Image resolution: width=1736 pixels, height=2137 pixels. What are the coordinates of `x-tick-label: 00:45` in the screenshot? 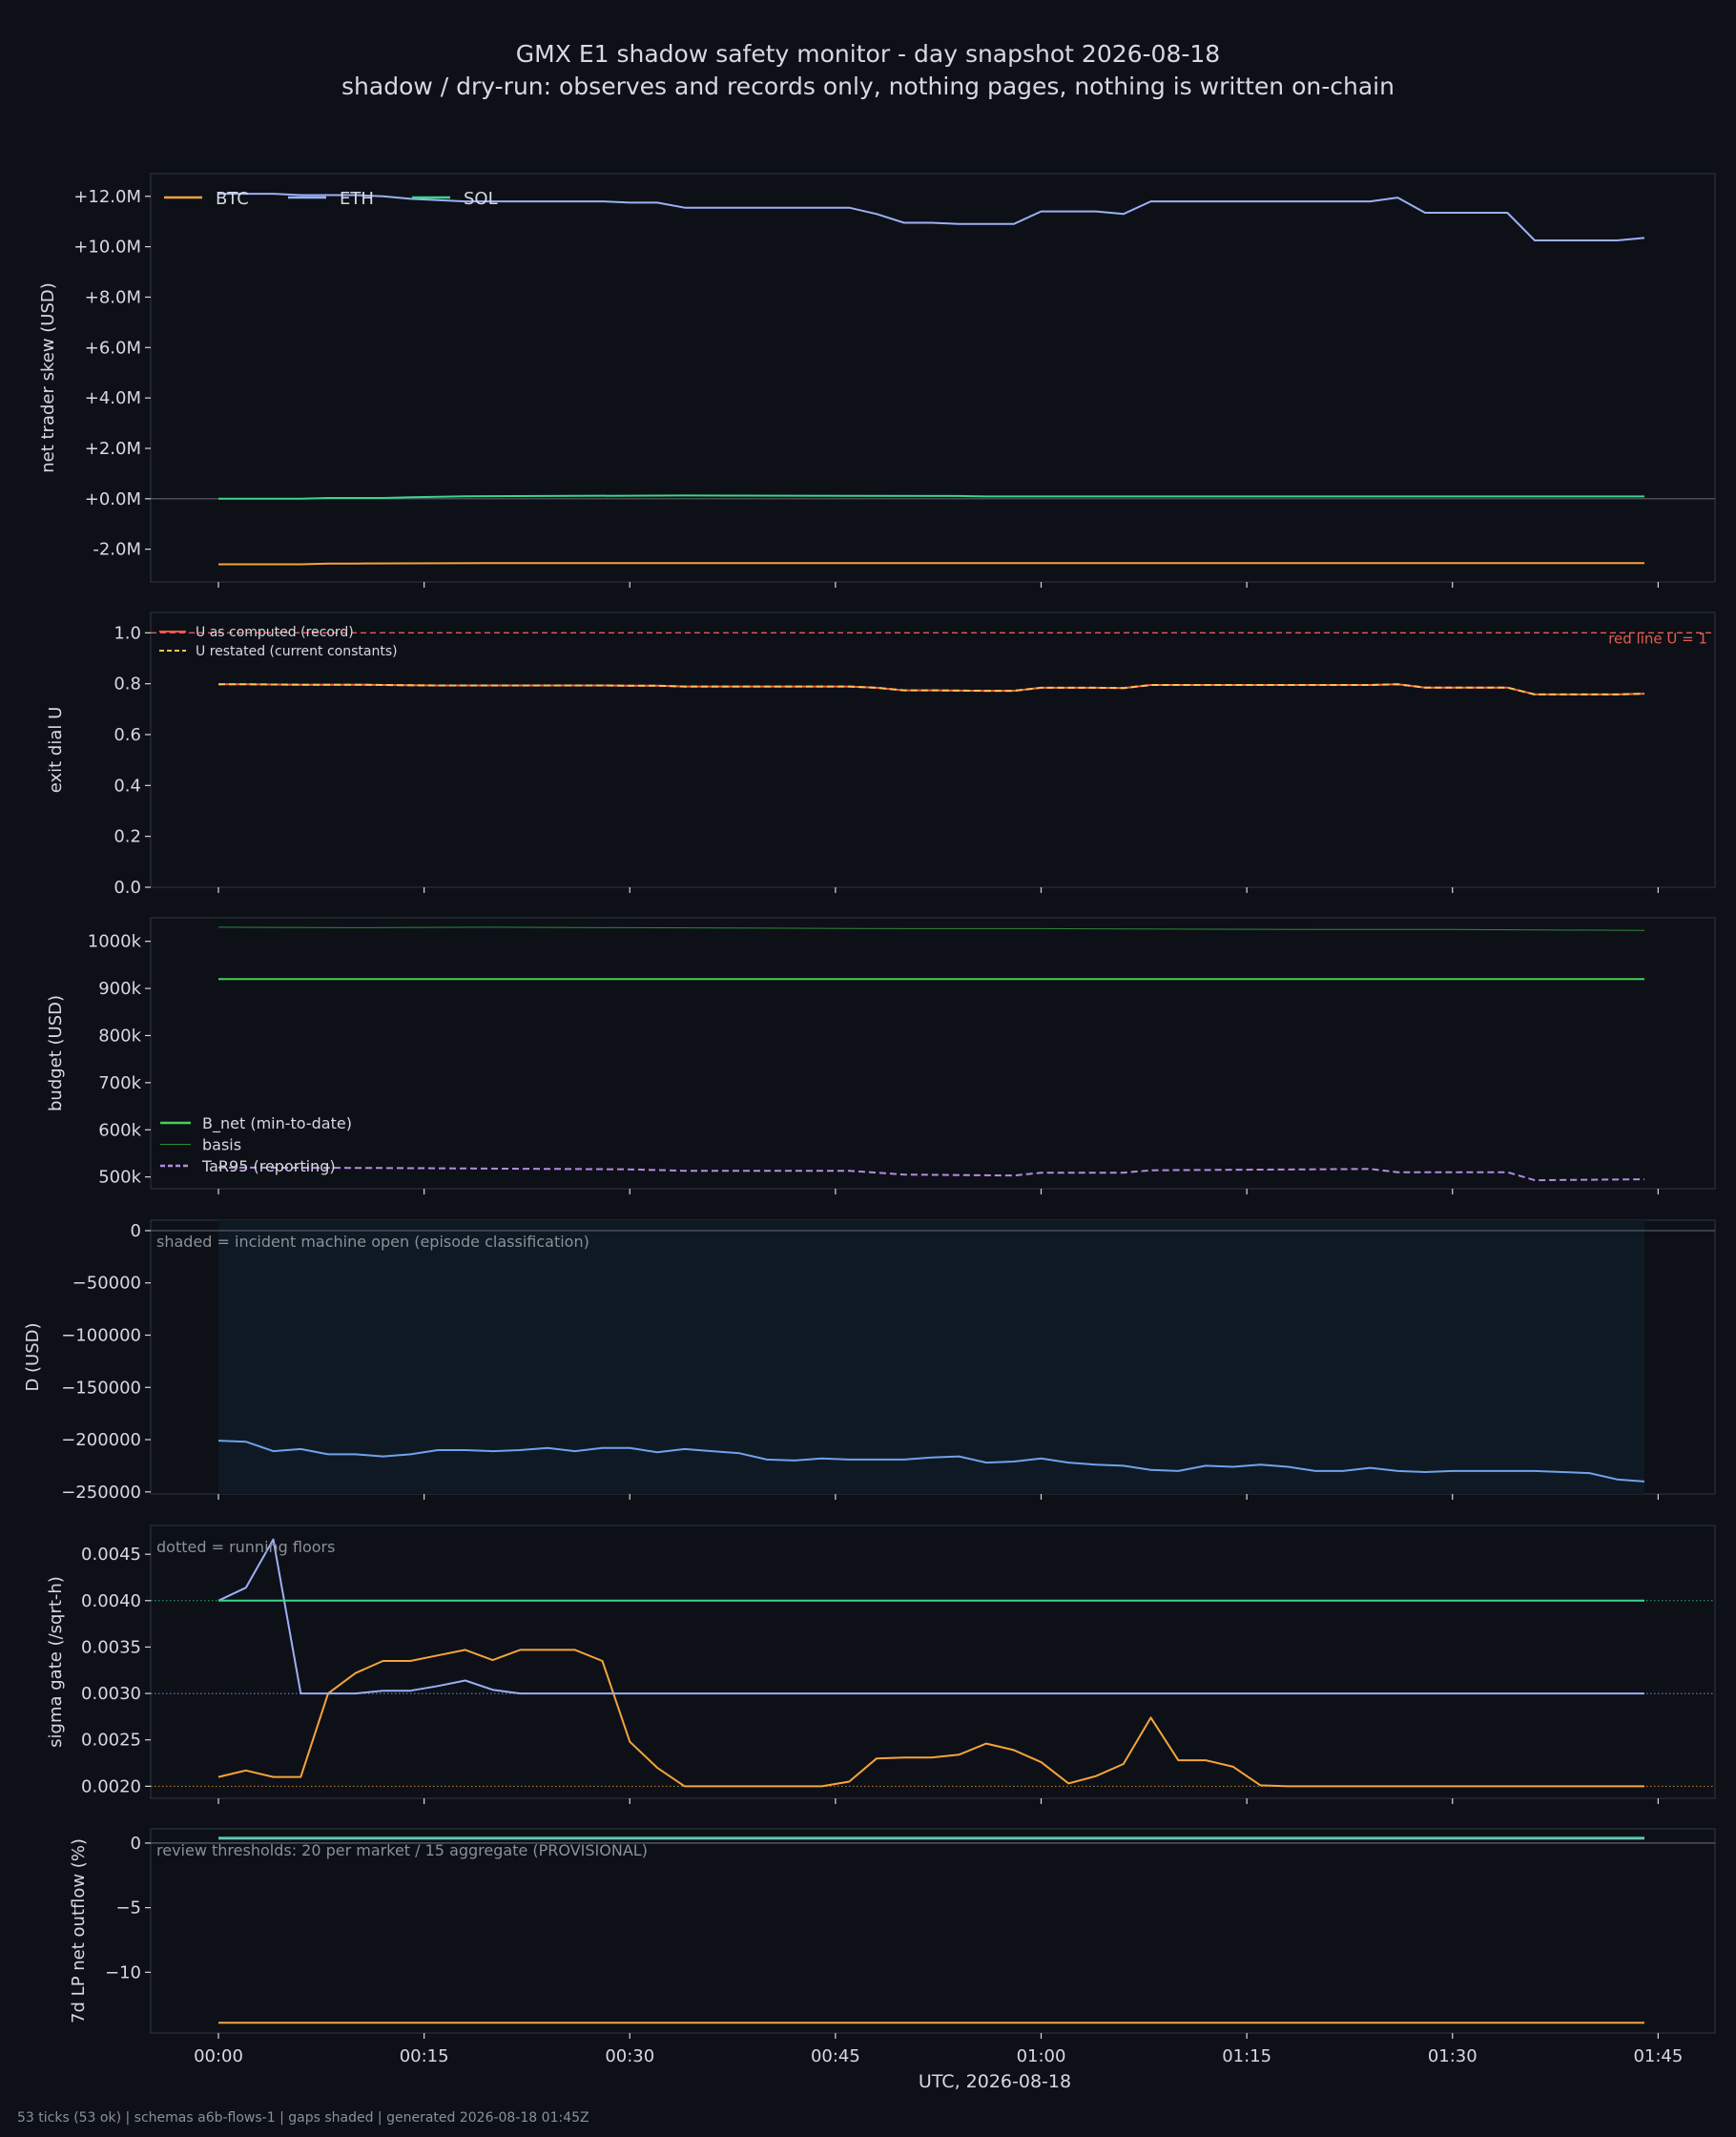 It's located at (835, 2056).